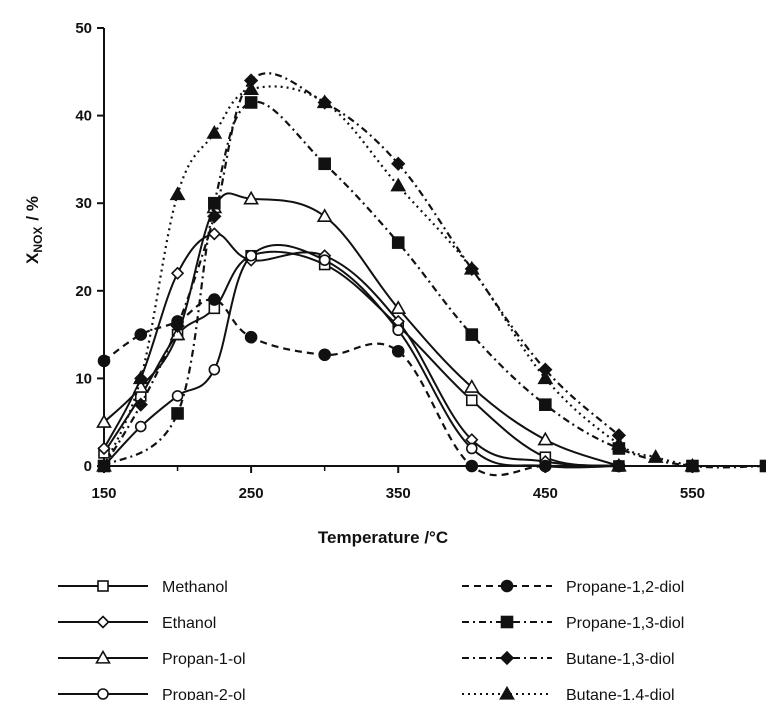  I want to click on x-tick-label: 250, so click(251, 493).